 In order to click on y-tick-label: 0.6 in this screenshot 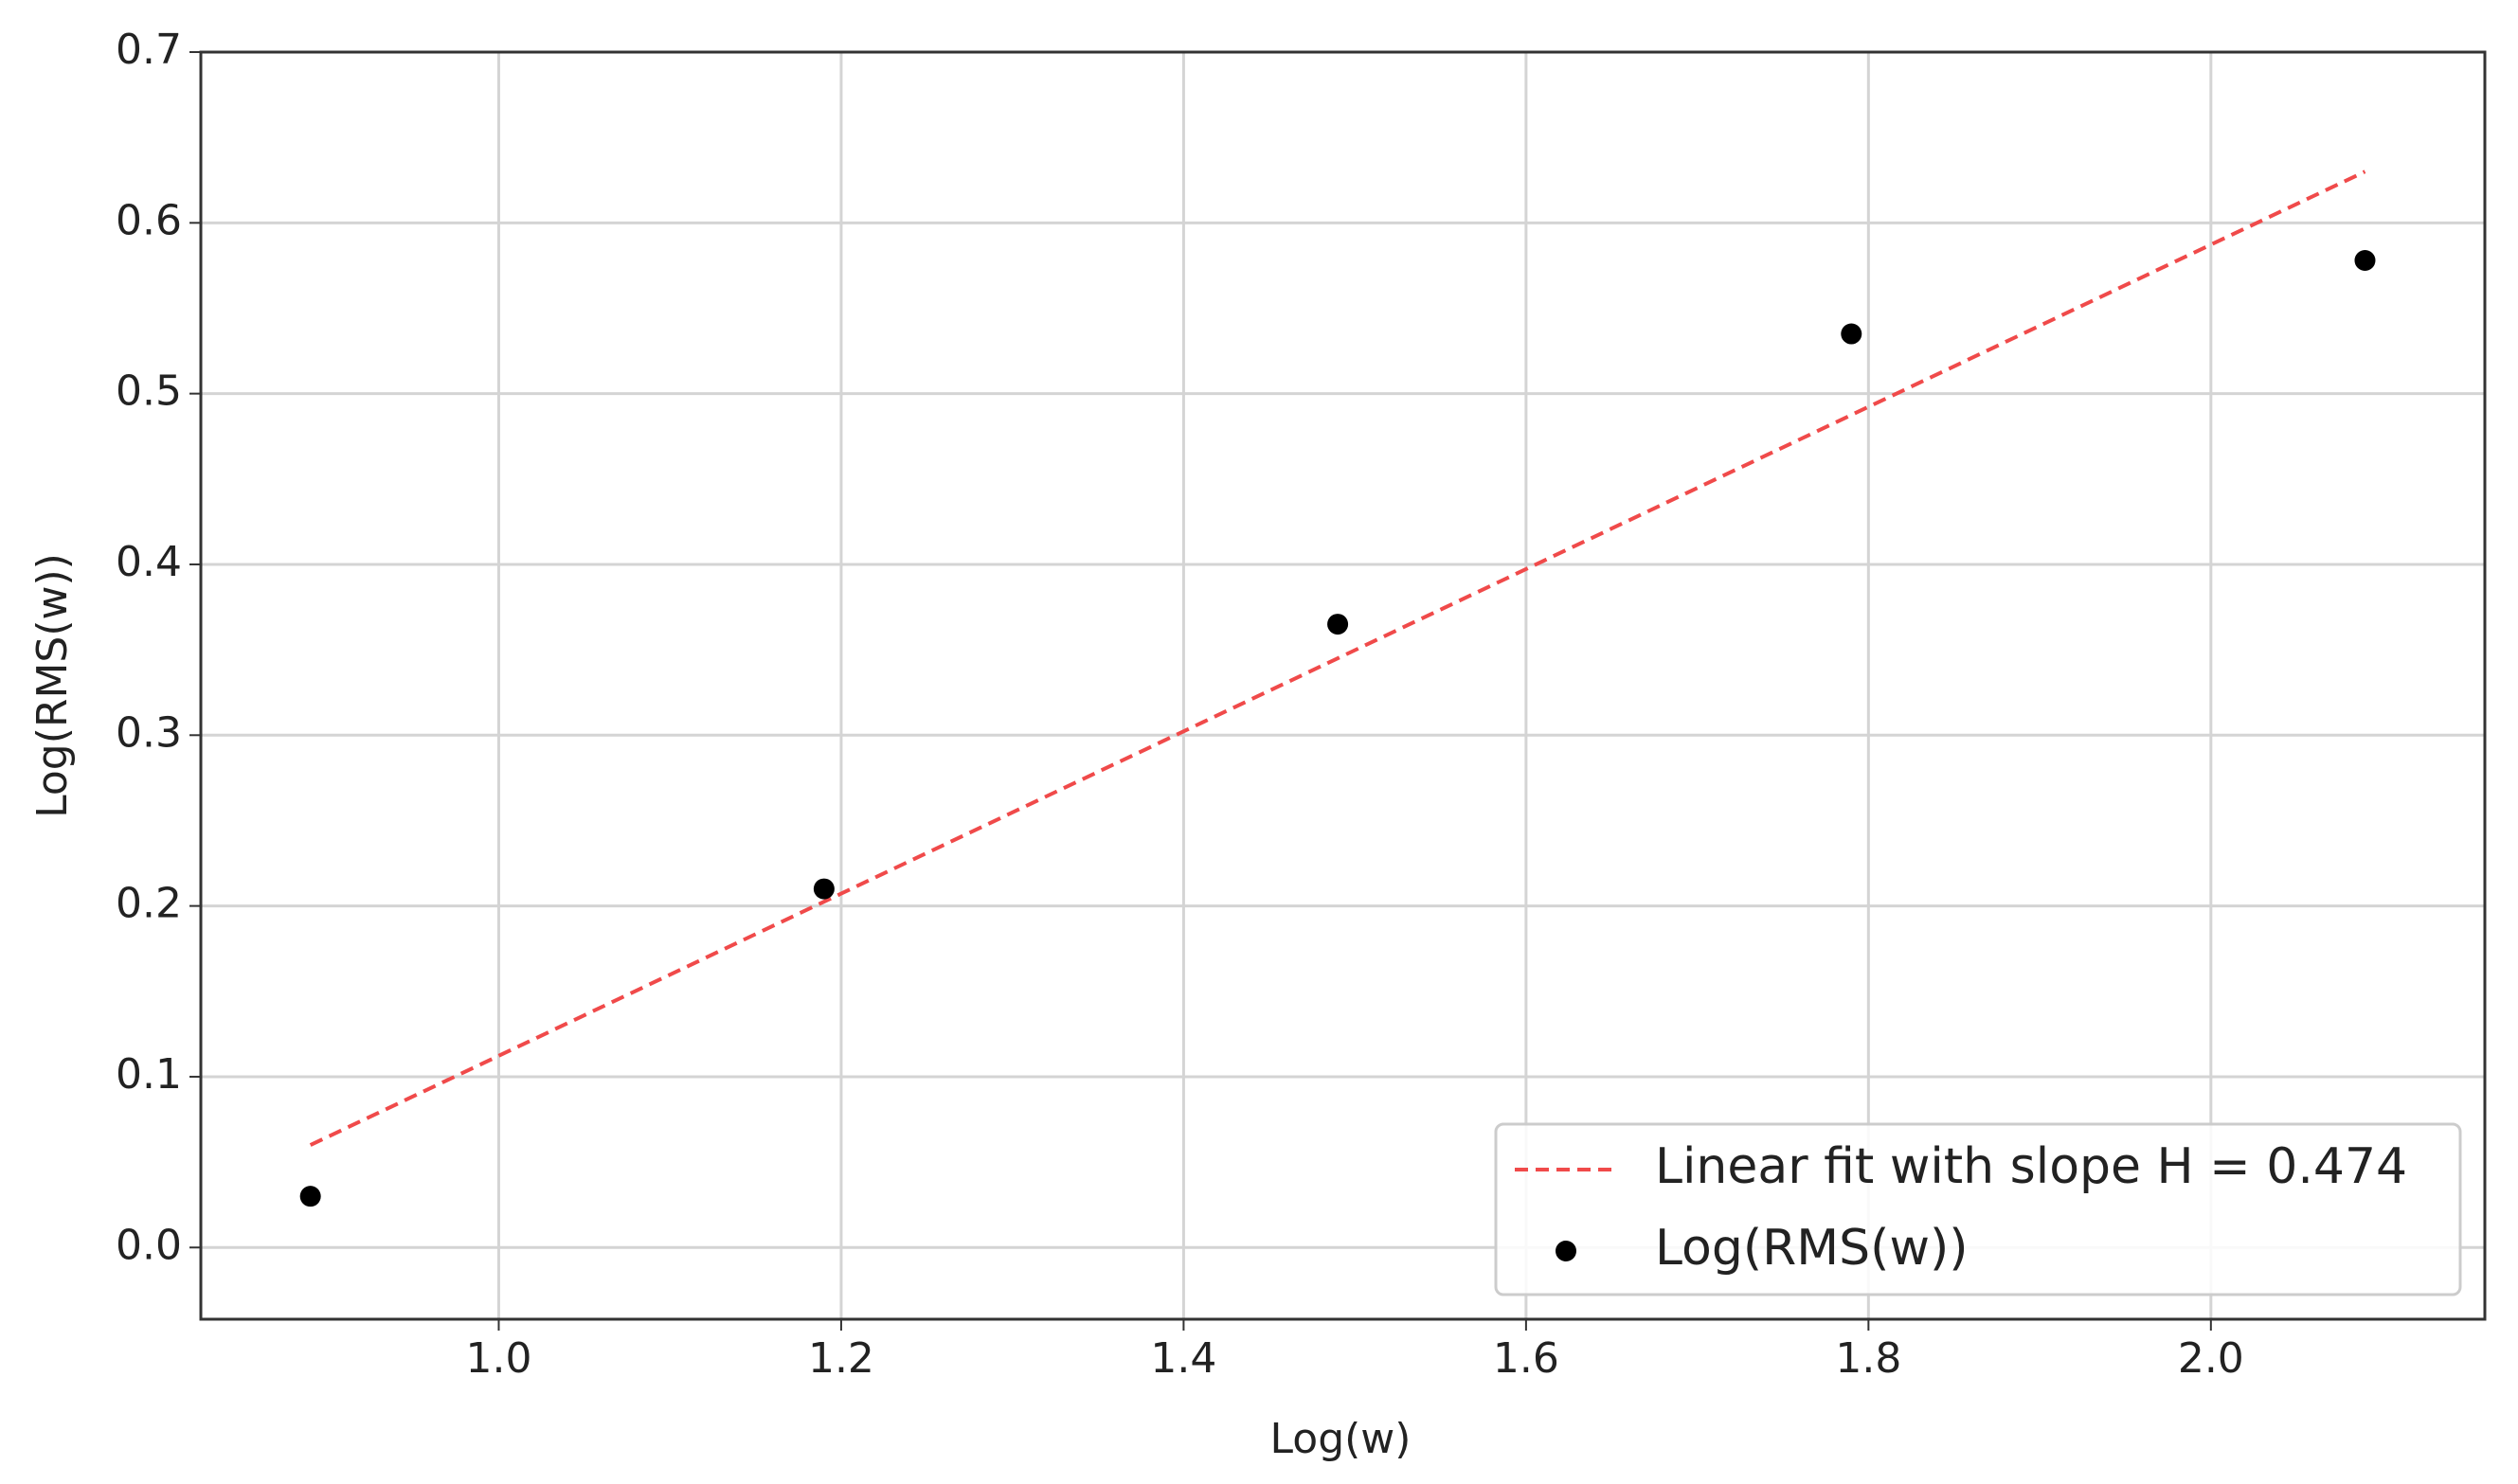, I will do `click(149, 220)`.